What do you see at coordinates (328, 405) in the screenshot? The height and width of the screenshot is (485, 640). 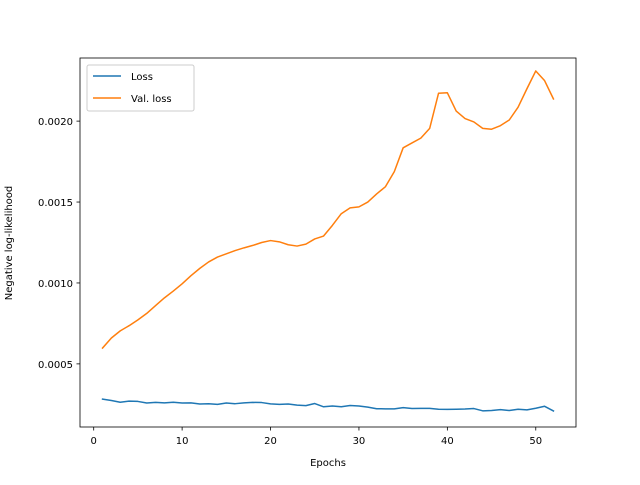 I see `series-line-loss` at bounding box center [328, 405].